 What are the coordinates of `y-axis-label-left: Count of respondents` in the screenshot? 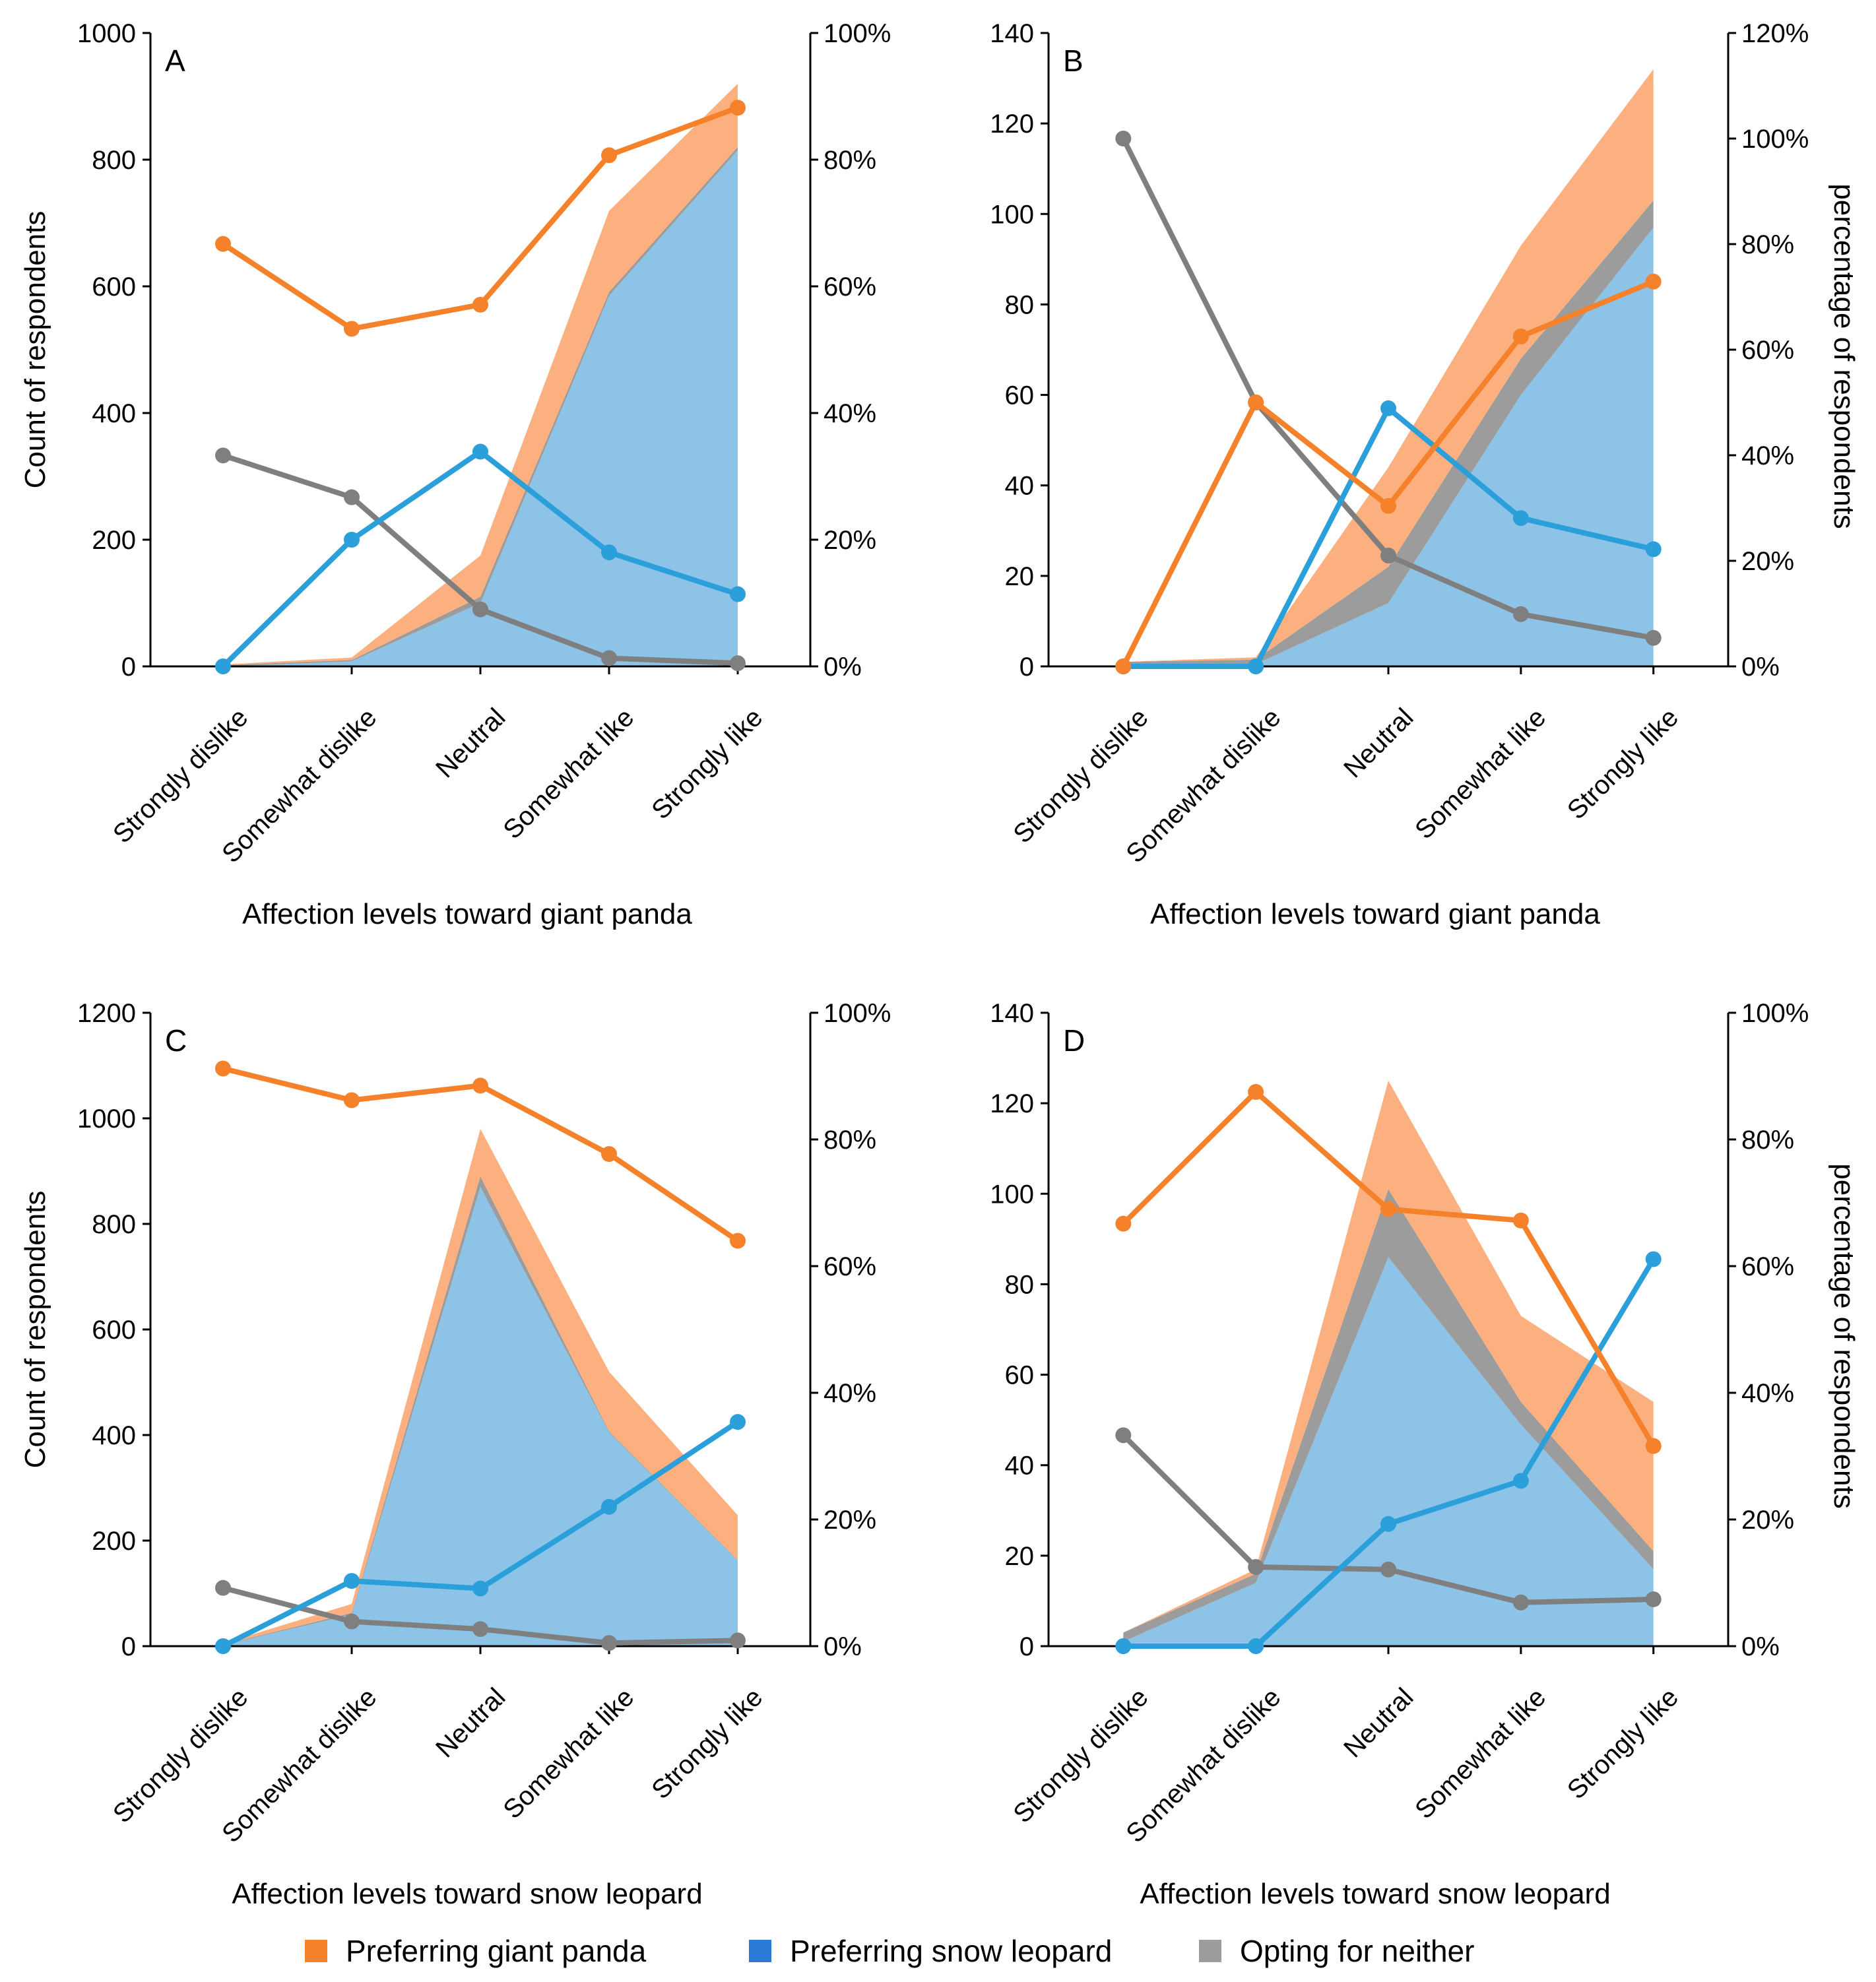 It's located at (35, 350).